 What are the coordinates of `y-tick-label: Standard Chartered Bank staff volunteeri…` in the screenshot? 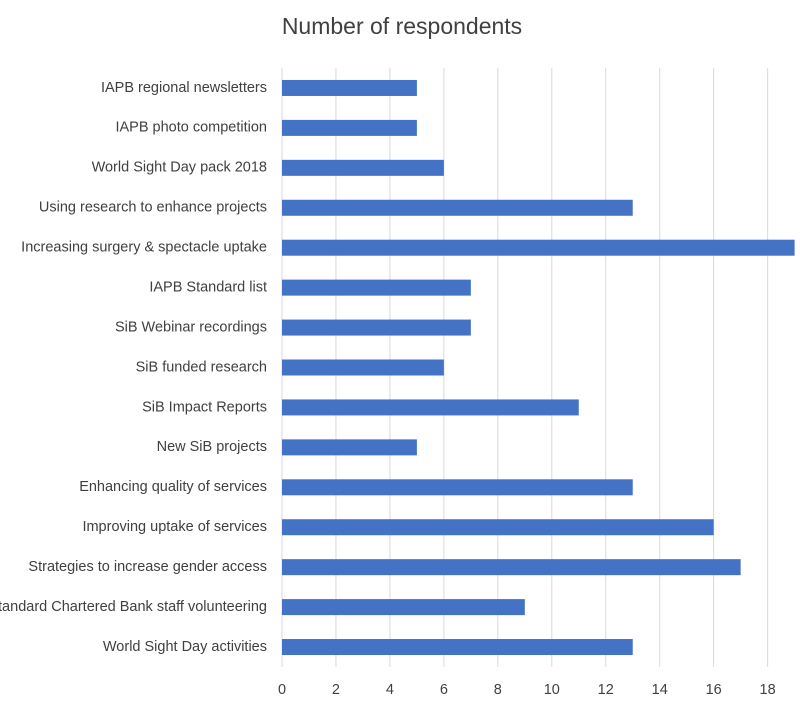 It's located at (133, 607).